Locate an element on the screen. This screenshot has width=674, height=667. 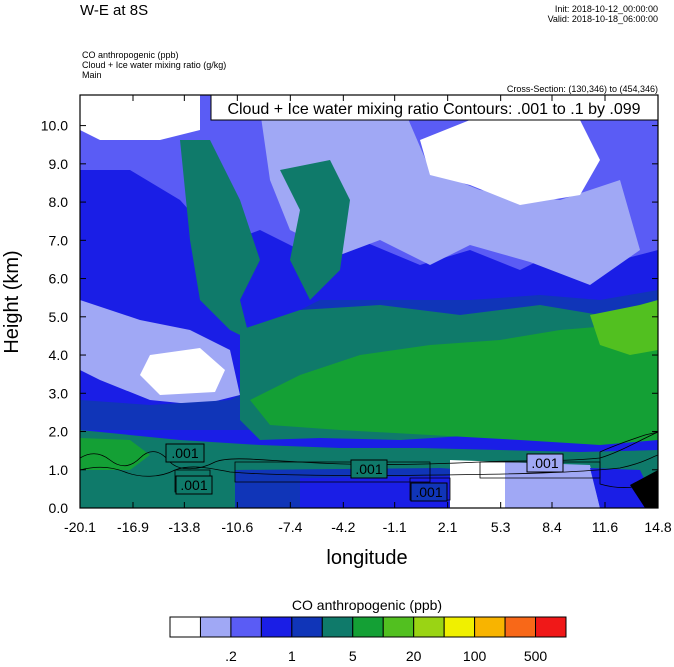
y-tick-label: 4.0 is located at coordinates (59, 355).